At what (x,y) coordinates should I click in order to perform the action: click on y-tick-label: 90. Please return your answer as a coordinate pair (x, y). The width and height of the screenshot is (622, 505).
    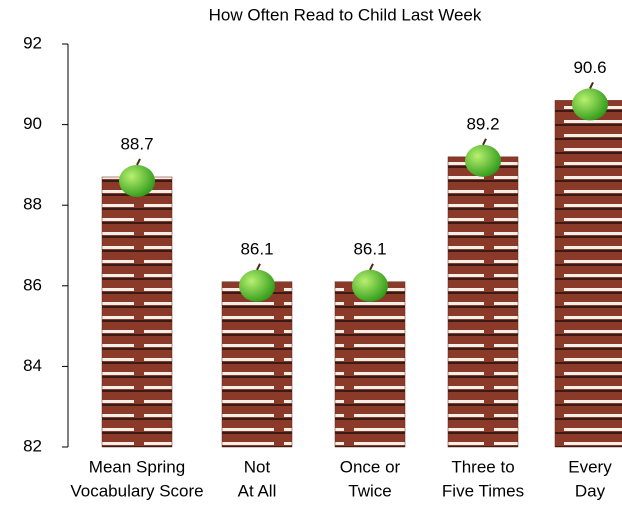
    Looking at the image, I should click on (32, 123).